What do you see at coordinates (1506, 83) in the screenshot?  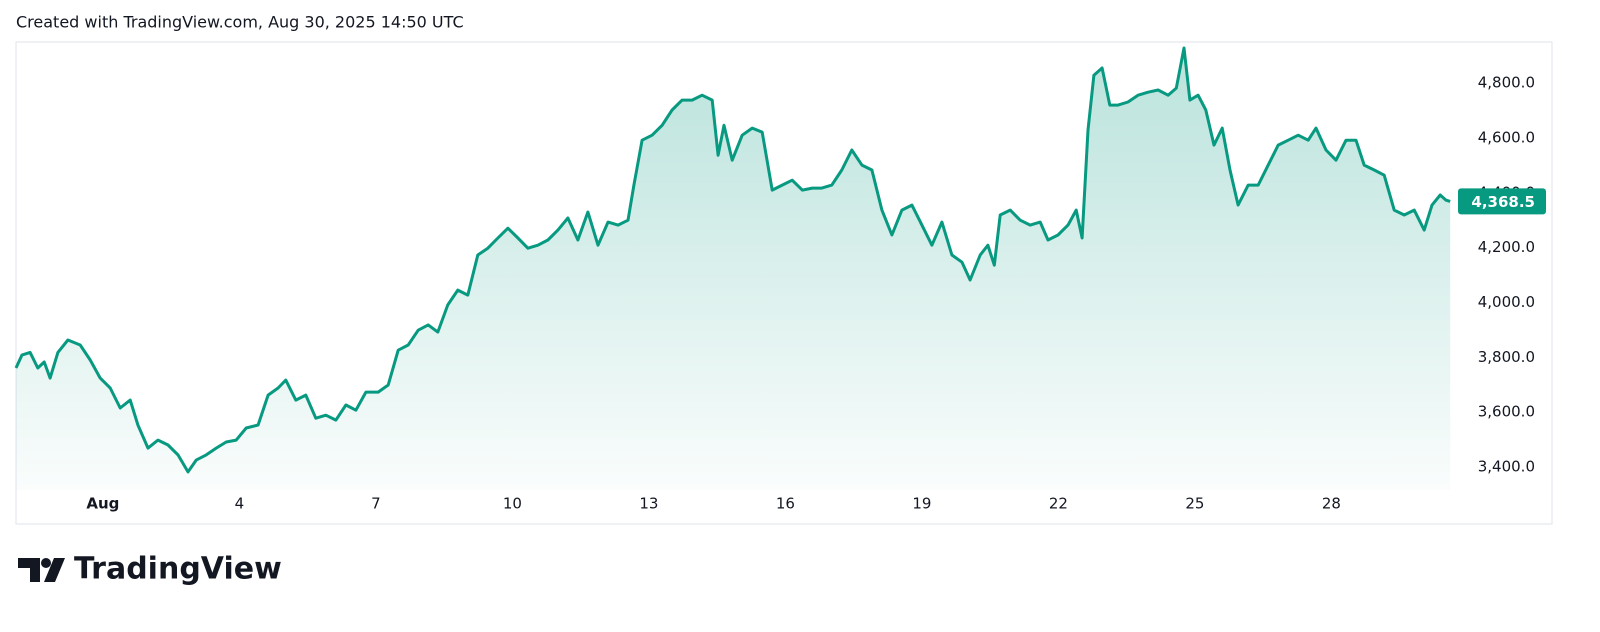 I see `y-tick-label: 4,800.0` at bounding box center [1506, 83].